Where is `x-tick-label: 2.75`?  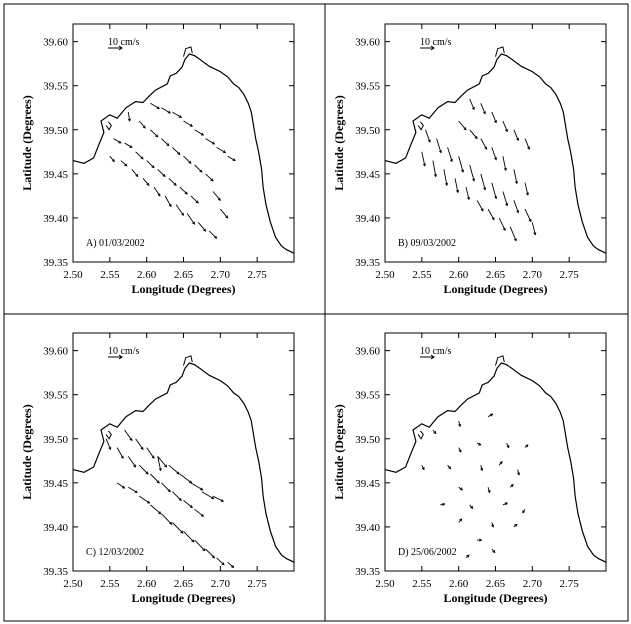 x-tick-label: 2.75 is located at coordinates (258, 584).